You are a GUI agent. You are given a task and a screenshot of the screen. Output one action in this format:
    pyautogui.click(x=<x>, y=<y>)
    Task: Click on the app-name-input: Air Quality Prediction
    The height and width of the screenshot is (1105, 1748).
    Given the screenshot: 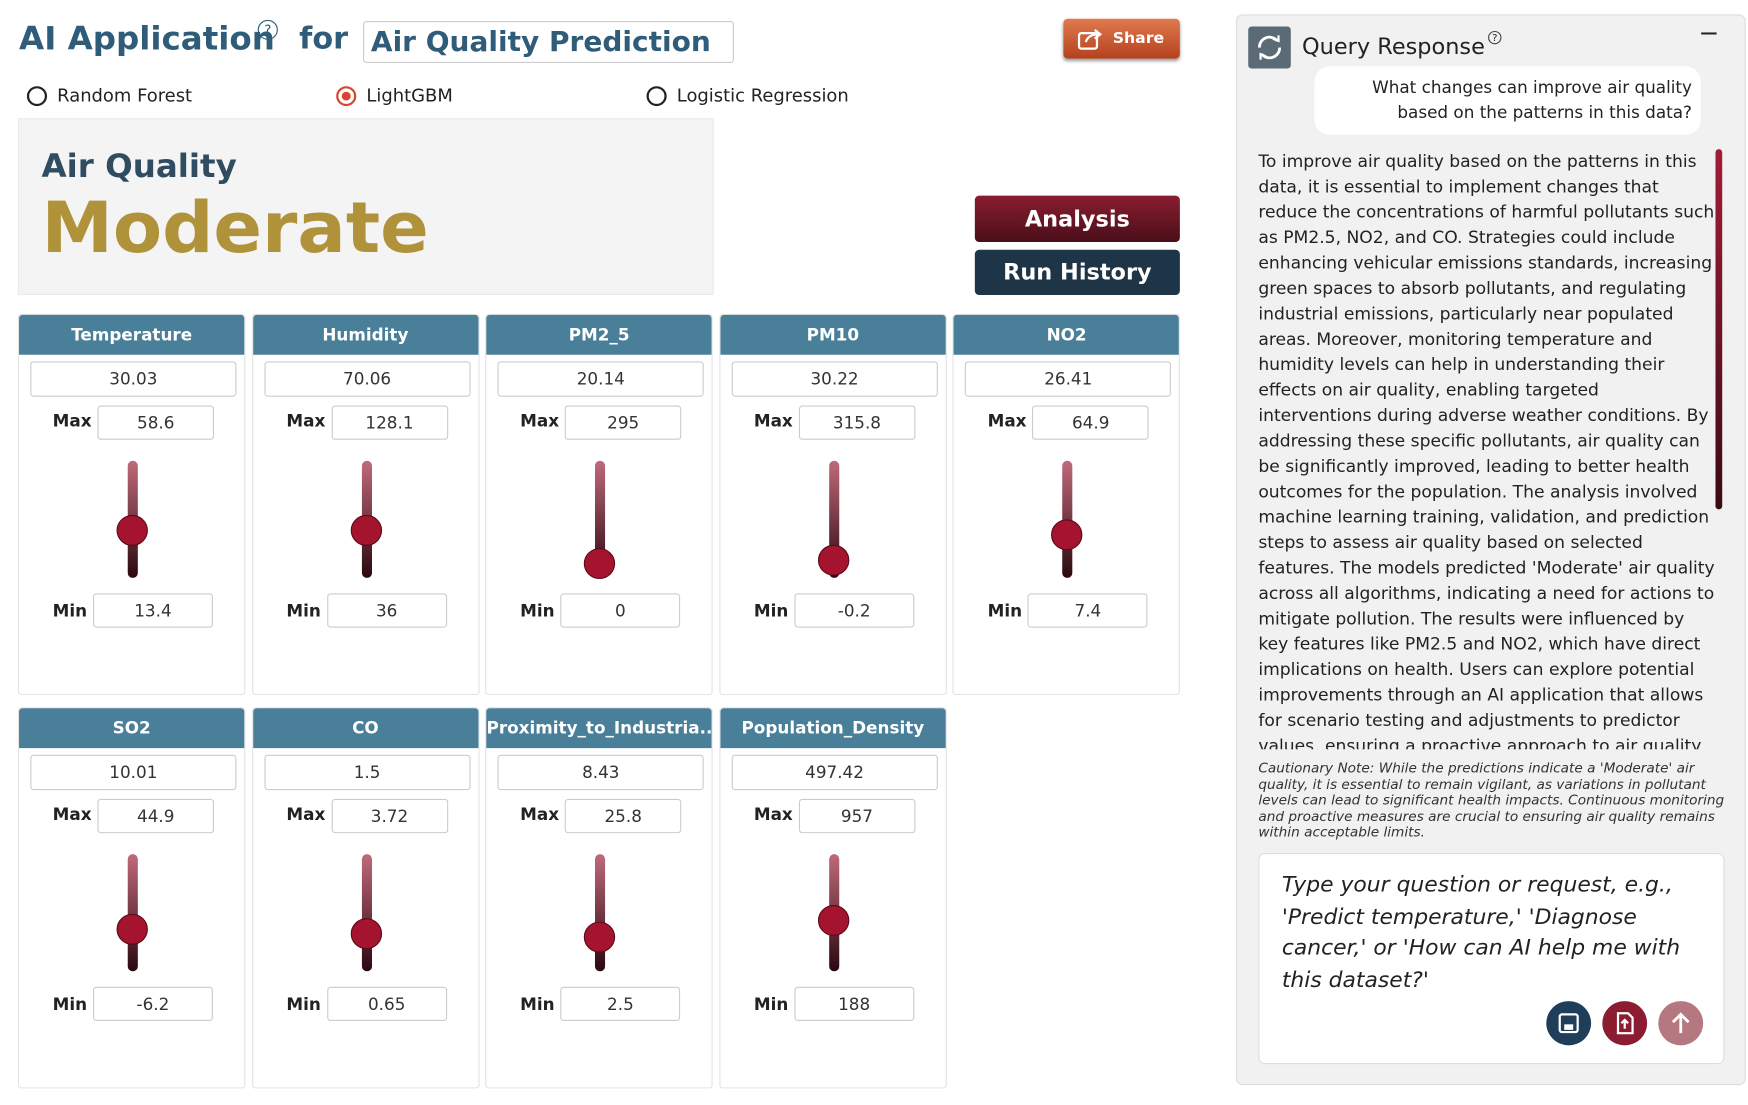 What is the action you would take?
    pyautogui.click(x=548, y=41)
    